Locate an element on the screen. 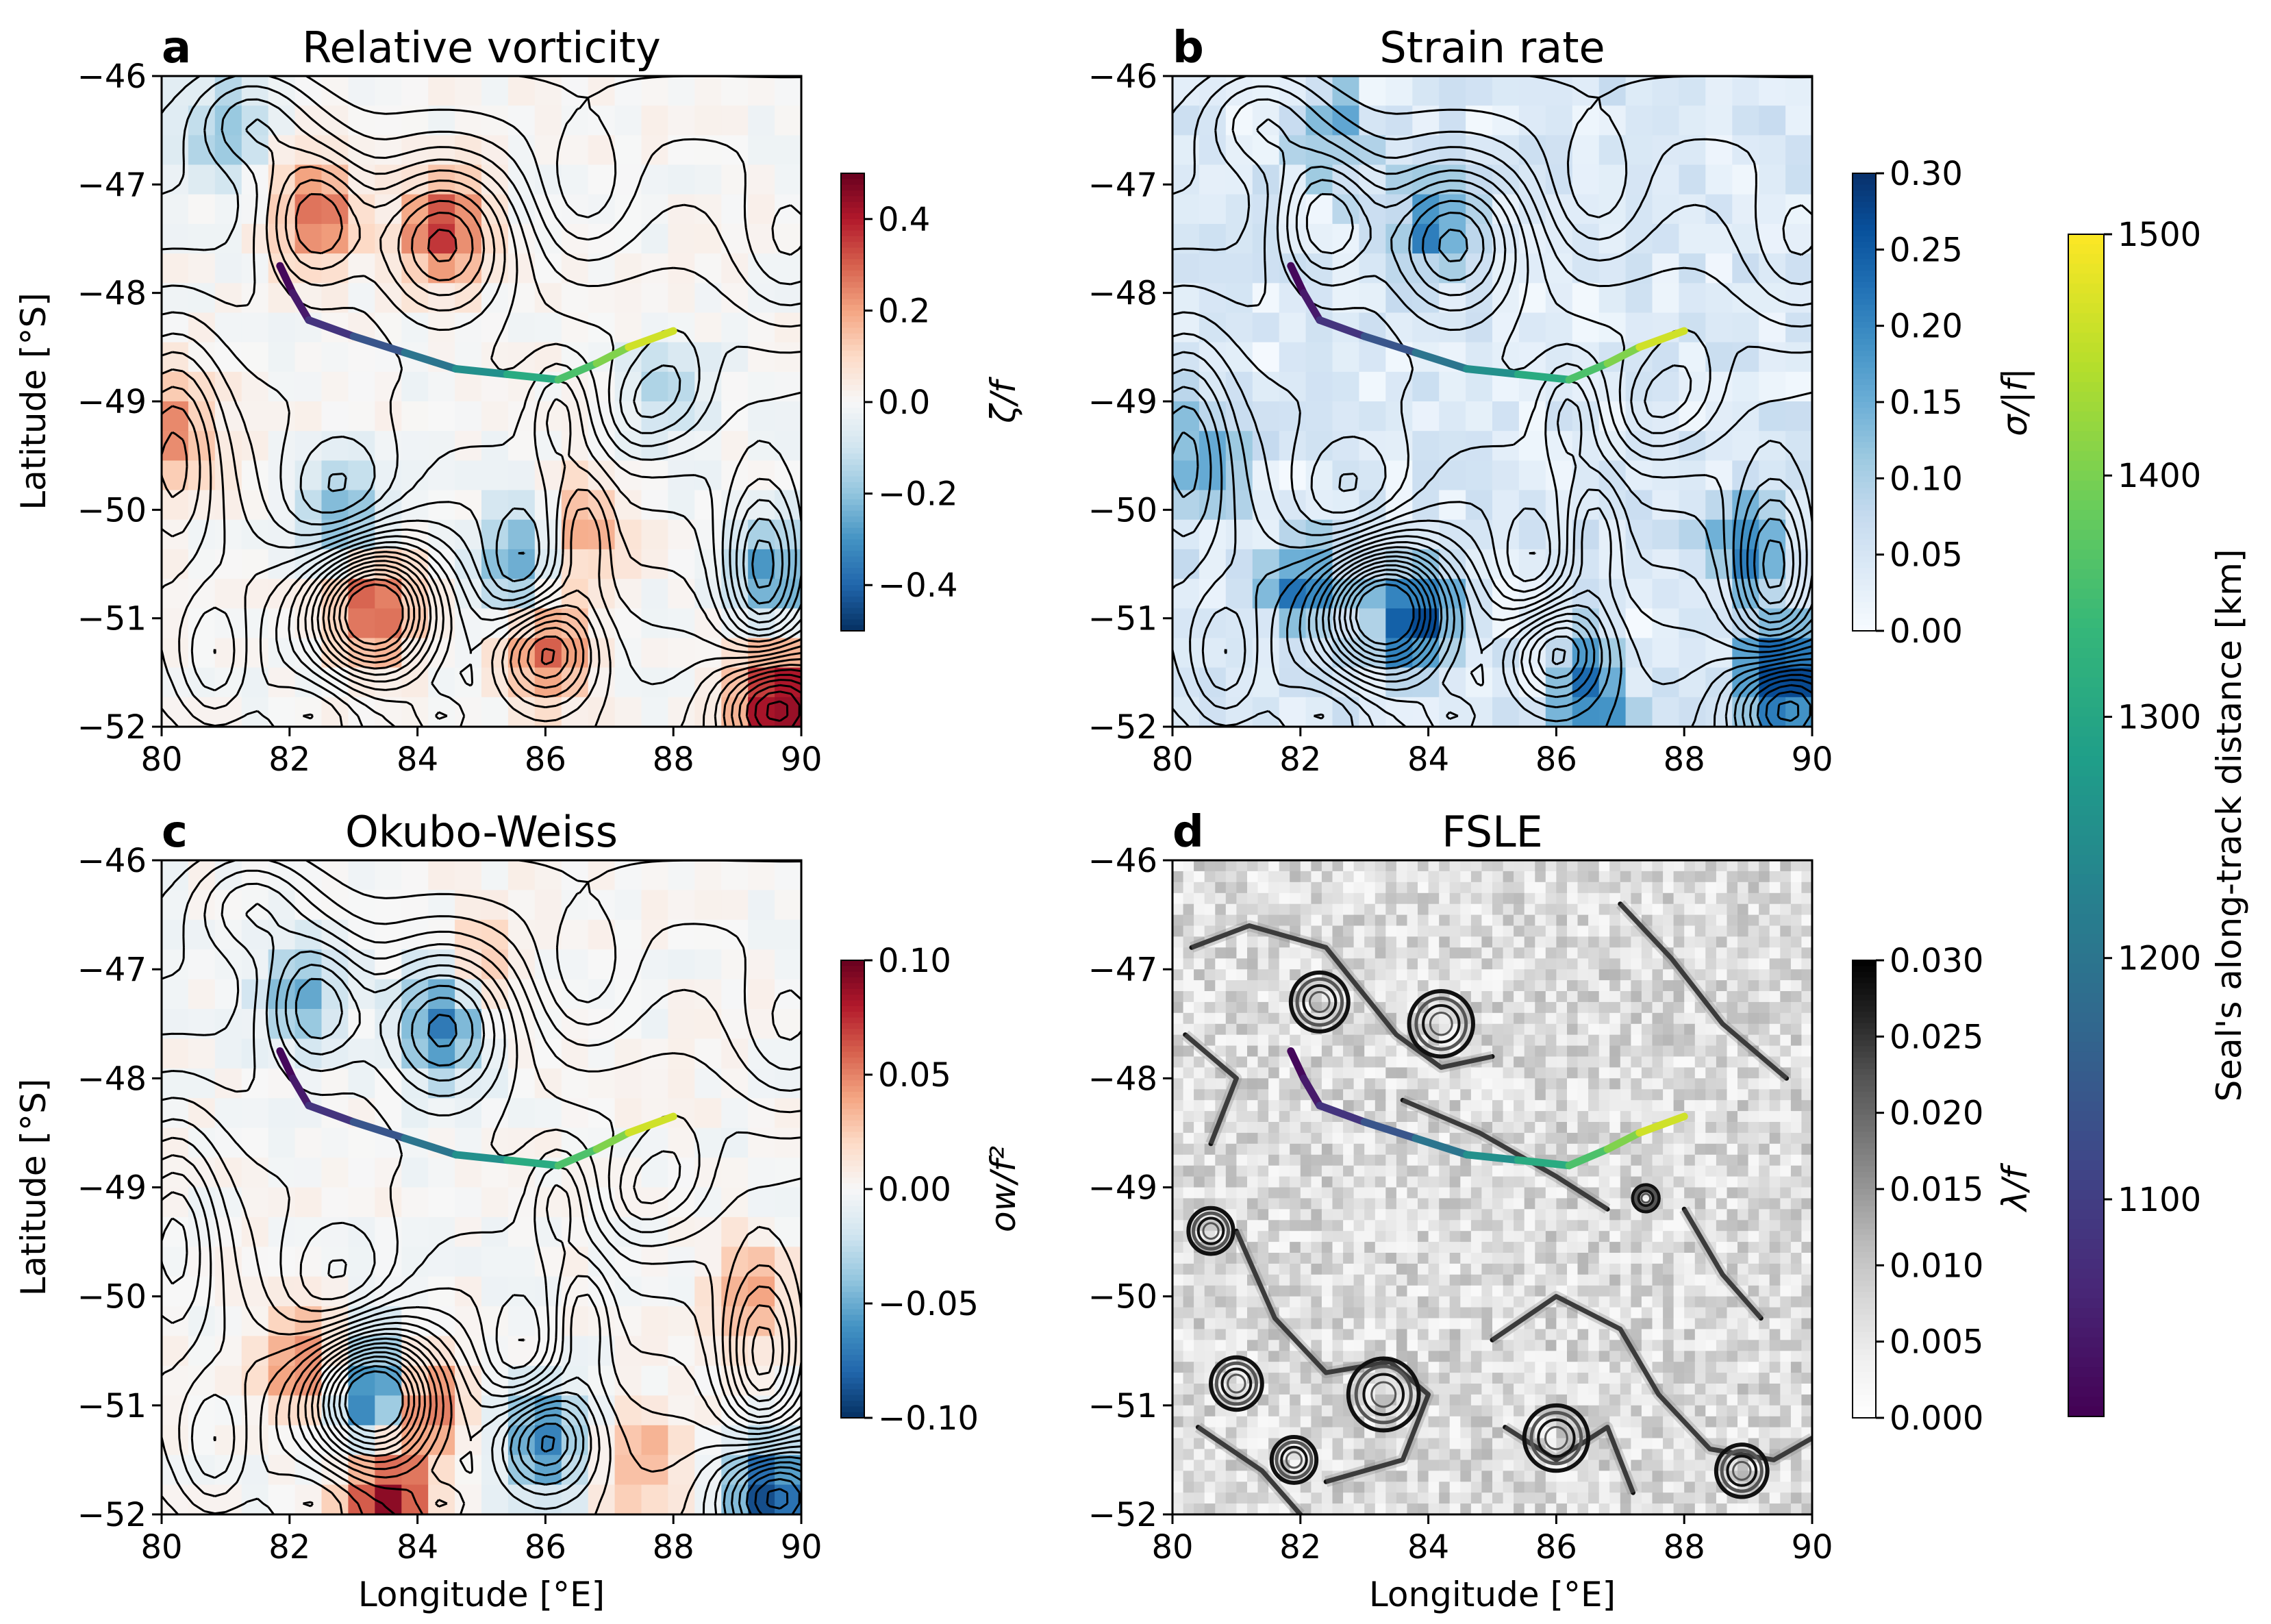  ssh-contour-line is located at coordinates (481, 409).